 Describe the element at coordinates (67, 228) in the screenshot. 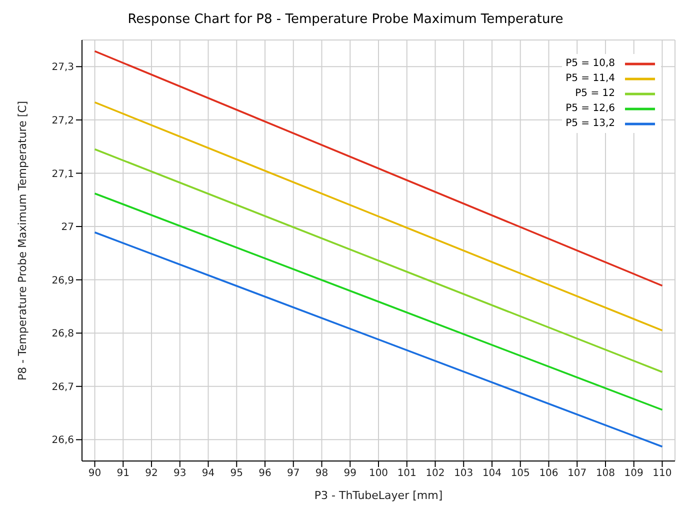

I see `y-tick-label: 27` at that location.